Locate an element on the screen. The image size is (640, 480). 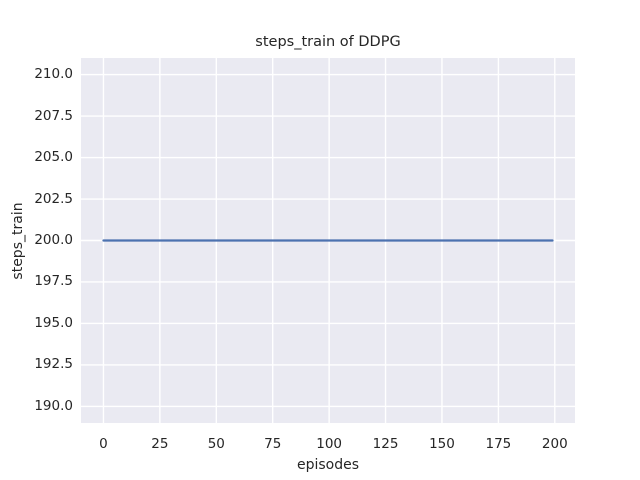
y-tick-label: 192.5 is located at coordinates (53, 364).